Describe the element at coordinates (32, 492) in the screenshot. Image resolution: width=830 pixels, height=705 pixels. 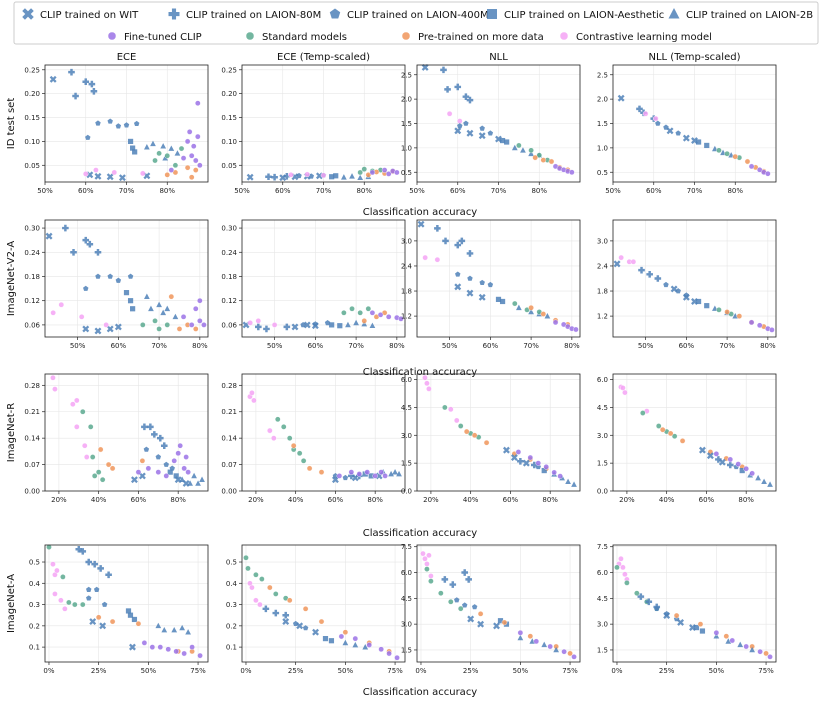
I see `y-tick-label: 0.00` at that location.